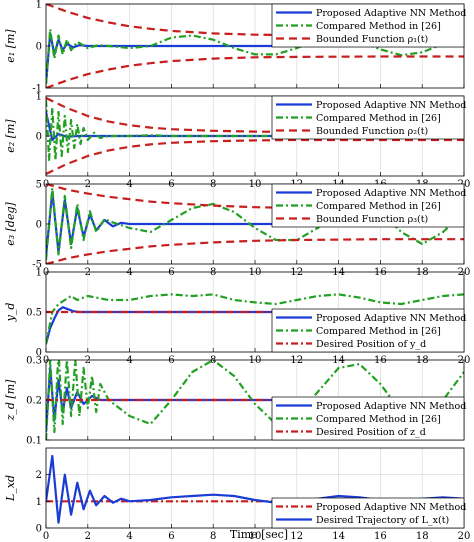 This screenshot has height=542, width=474. I want to click on y-axis-label: L_xd, so click(10, 488).